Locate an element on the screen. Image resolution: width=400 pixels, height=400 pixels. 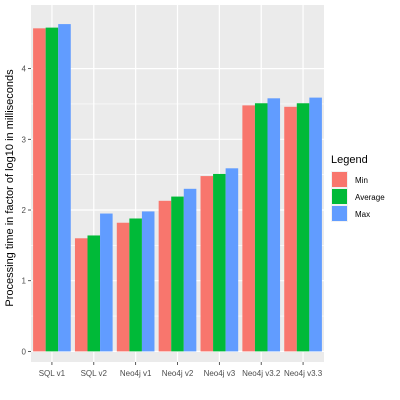
x-tick-label: SQL v2 is located at coordinates (94, 373).